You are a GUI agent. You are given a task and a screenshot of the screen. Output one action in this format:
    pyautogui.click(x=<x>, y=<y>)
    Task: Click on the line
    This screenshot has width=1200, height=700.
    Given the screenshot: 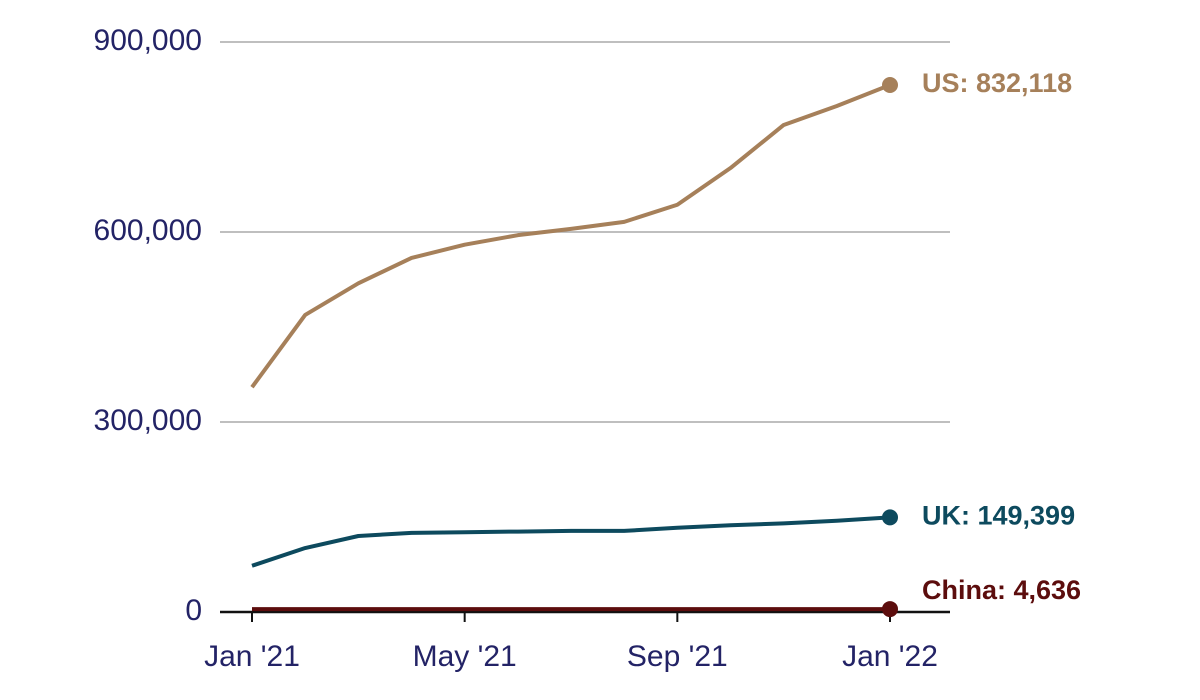 What is the action you would take?
    pyautogui.click(x=571, y=541)
    